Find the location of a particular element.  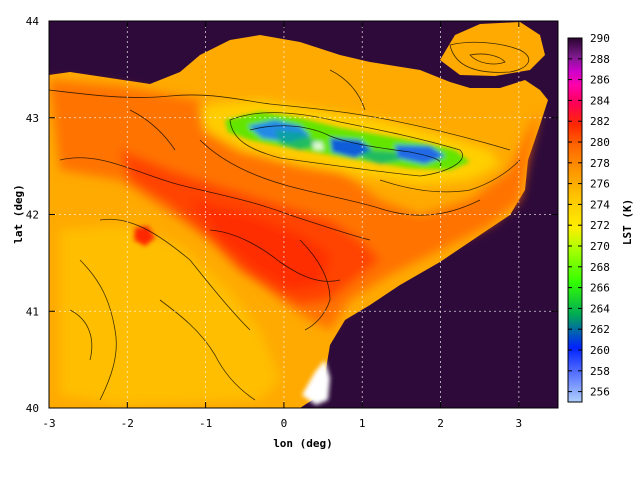

colorbar-tick-label: 256 is located at coordinates (600, 392).